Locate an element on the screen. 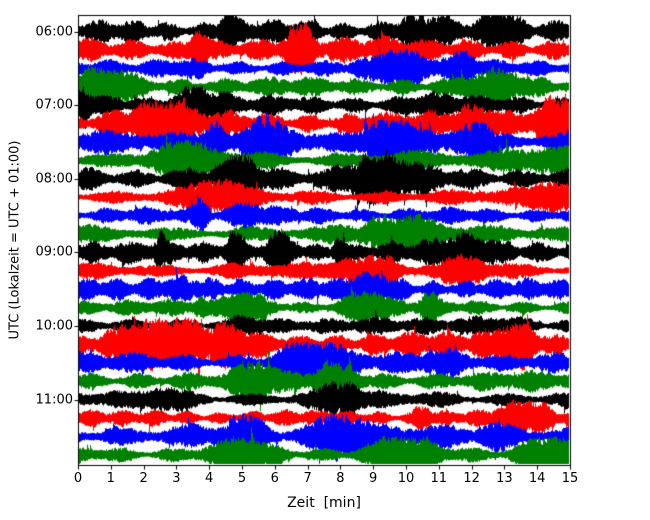 This screenshot has height=520, width=650. x-tick-label: 7 is located at coordinates (307, 478).